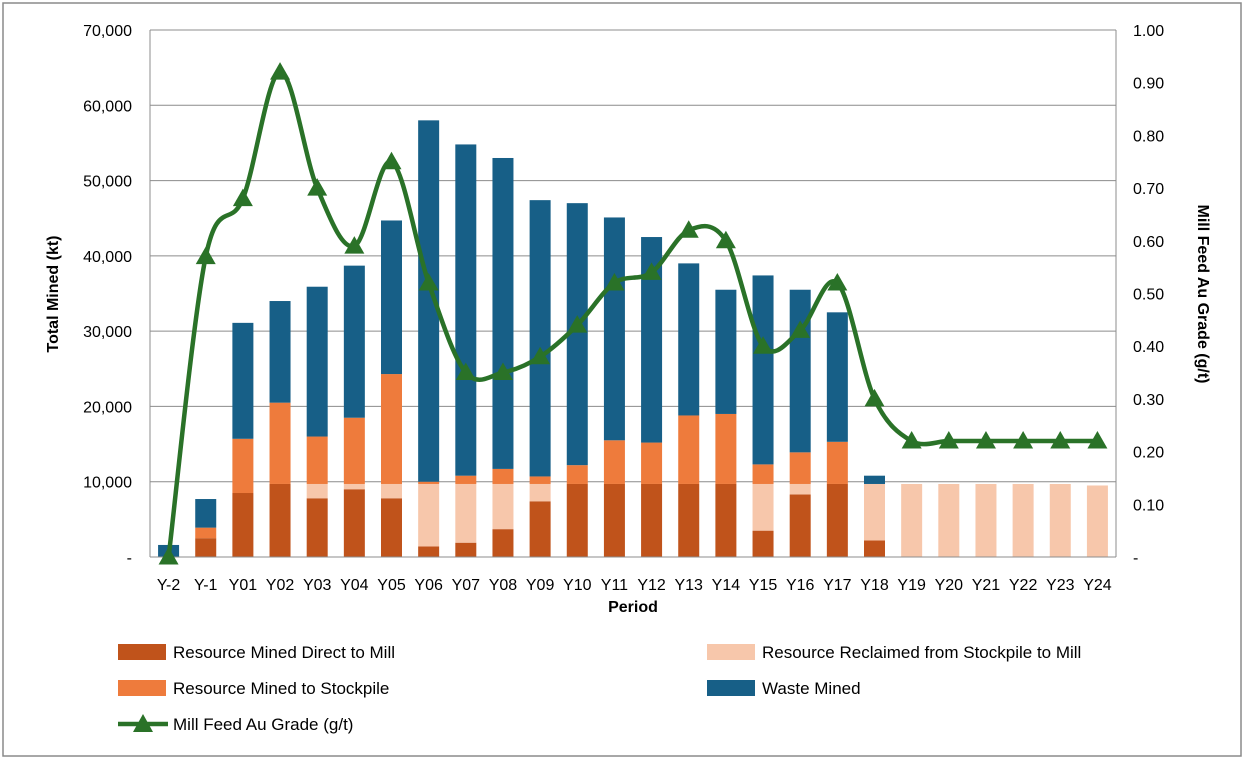 This screenshot has height=760, width=1245. What do you see at coordinates (633, 607) in the screenshot?
I see `x-axis-title: Period` at bounding box center [633, 607].